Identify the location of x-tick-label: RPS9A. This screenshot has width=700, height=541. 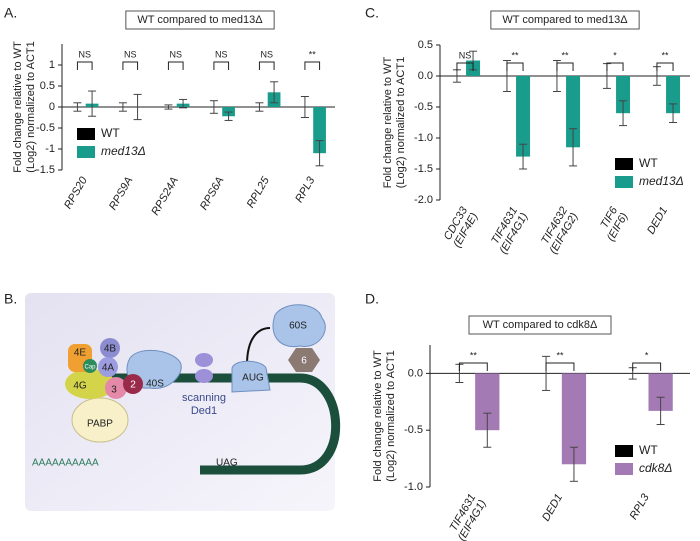
(121, 193).